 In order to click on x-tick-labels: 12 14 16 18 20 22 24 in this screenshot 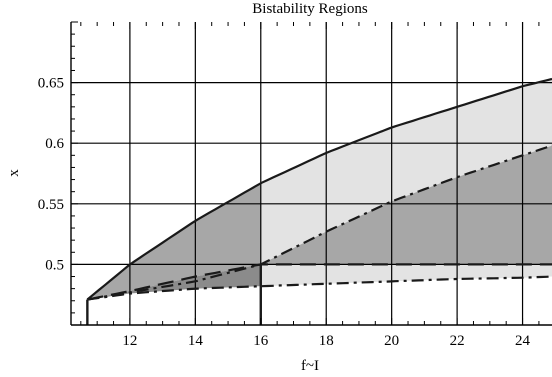, I will do `click(326, 341)`.